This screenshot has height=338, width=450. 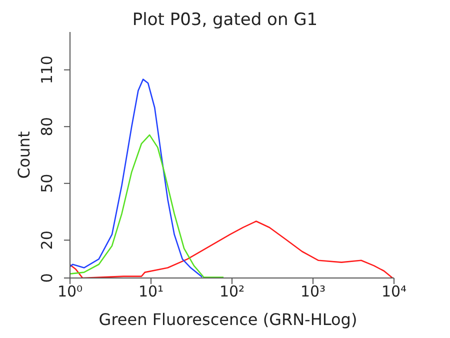 I want to click on x-tick-label: 10¹, so click(x=151, y=291).